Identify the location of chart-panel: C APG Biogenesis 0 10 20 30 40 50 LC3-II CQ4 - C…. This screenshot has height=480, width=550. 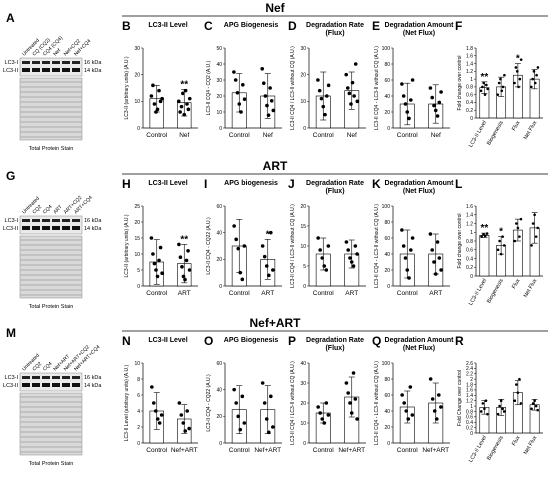
(243, 79).